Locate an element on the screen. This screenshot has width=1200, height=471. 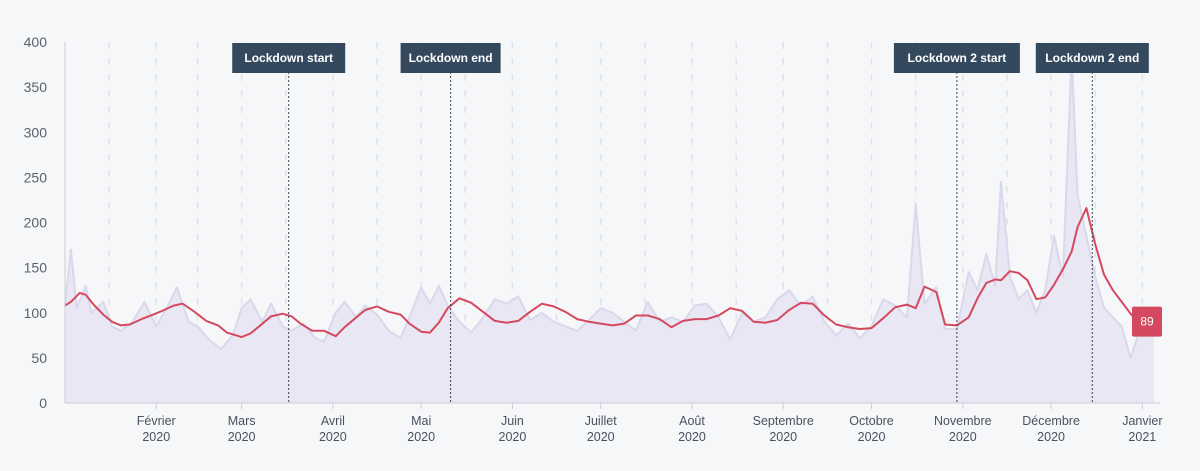
annotation-text: Lockdown 2 end is located at coordinates (1092, 58).